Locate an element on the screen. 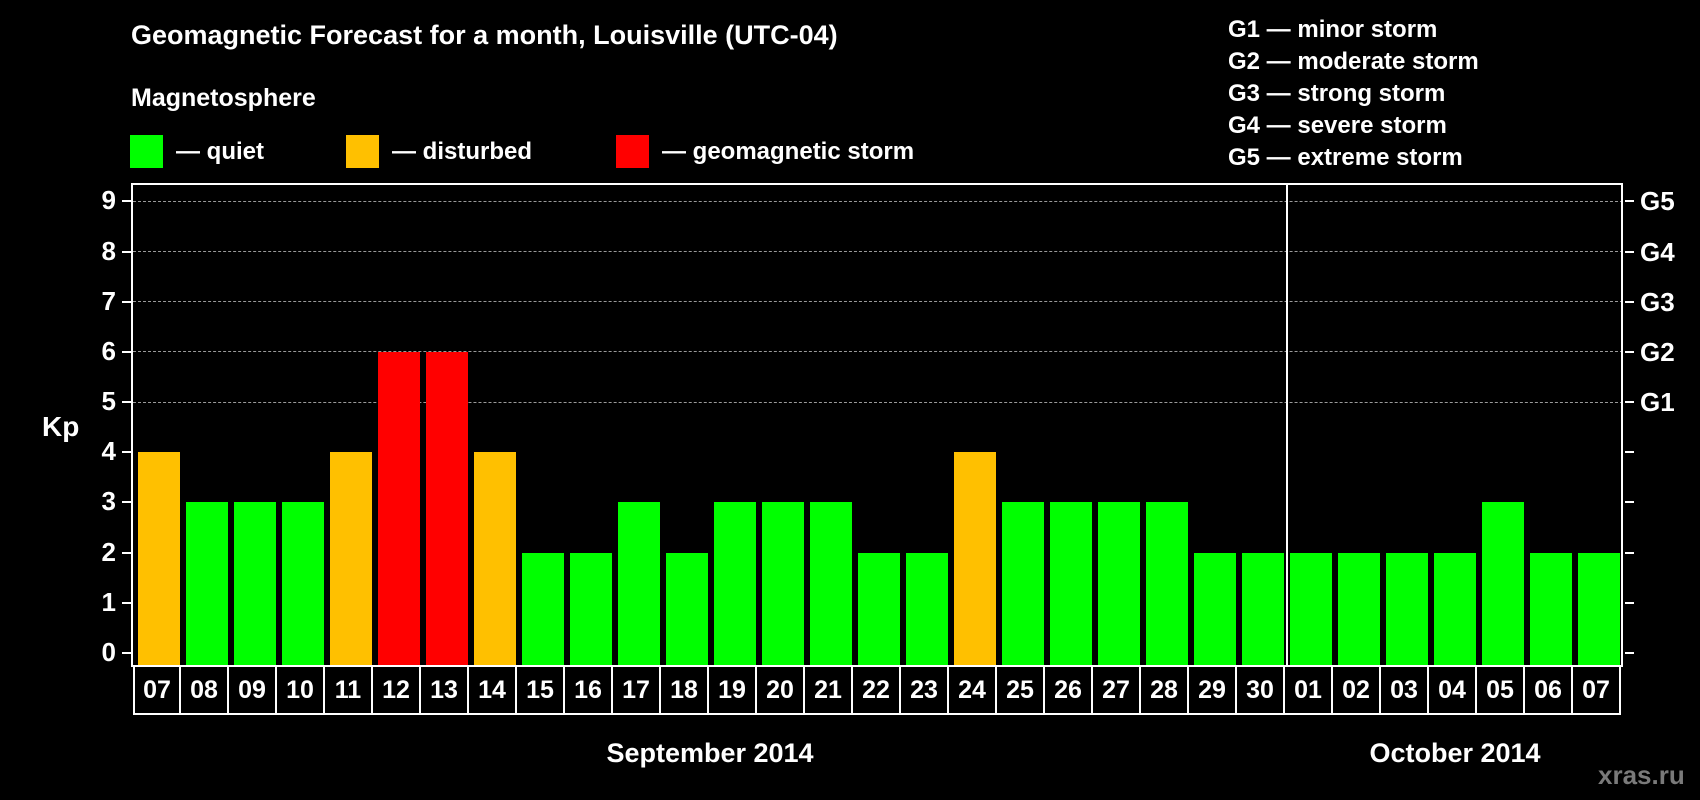 This screenshot has height=800, width=1700. y-tick-label-7: 7 is located at coordinates (108, 300).